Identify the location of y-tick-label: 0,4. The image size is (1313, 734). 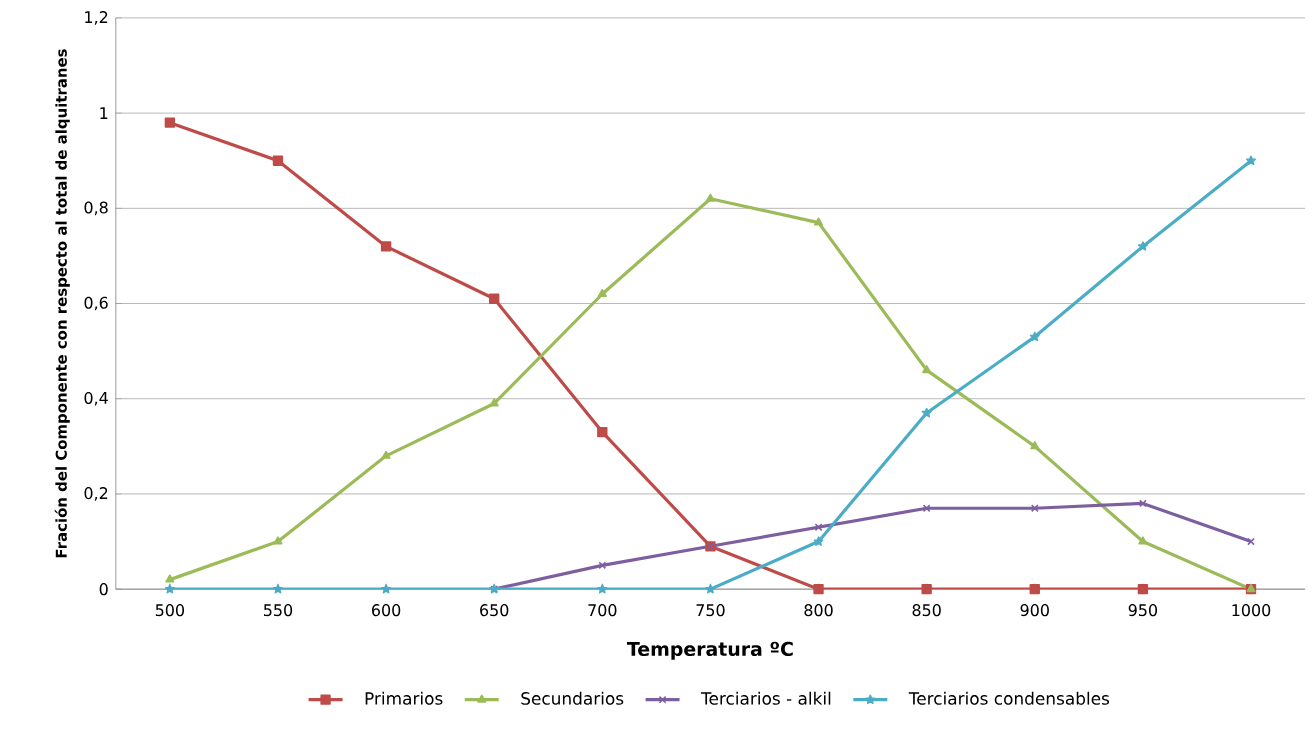
(96, 398).